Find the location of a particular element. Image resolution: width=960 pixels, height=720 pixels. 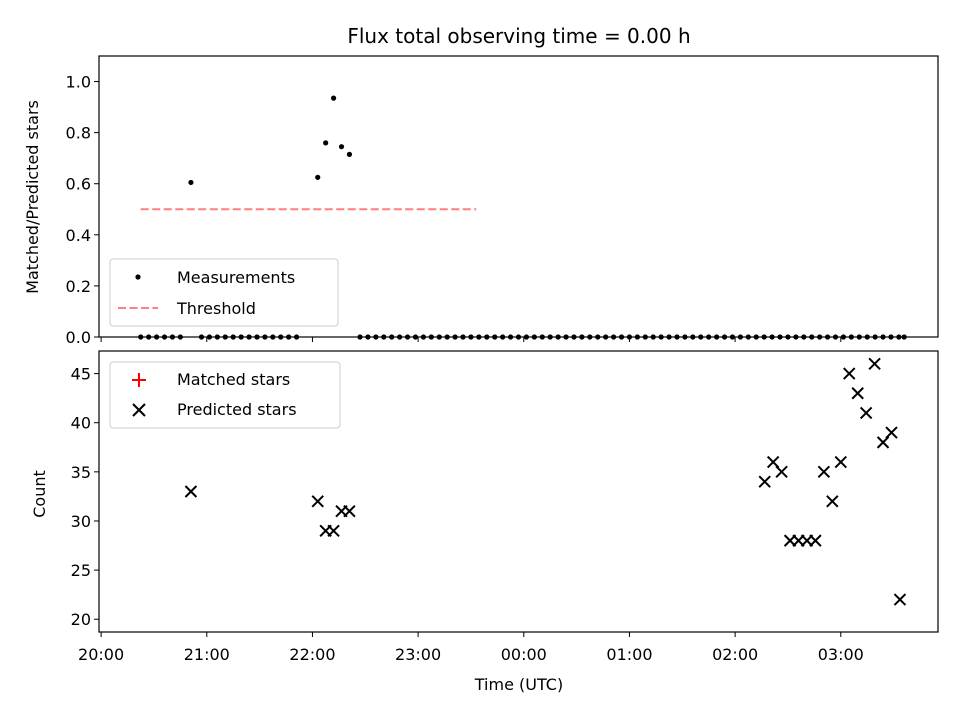

ratio-legend: Measurements Threshold is located at coordinates (224, 292).